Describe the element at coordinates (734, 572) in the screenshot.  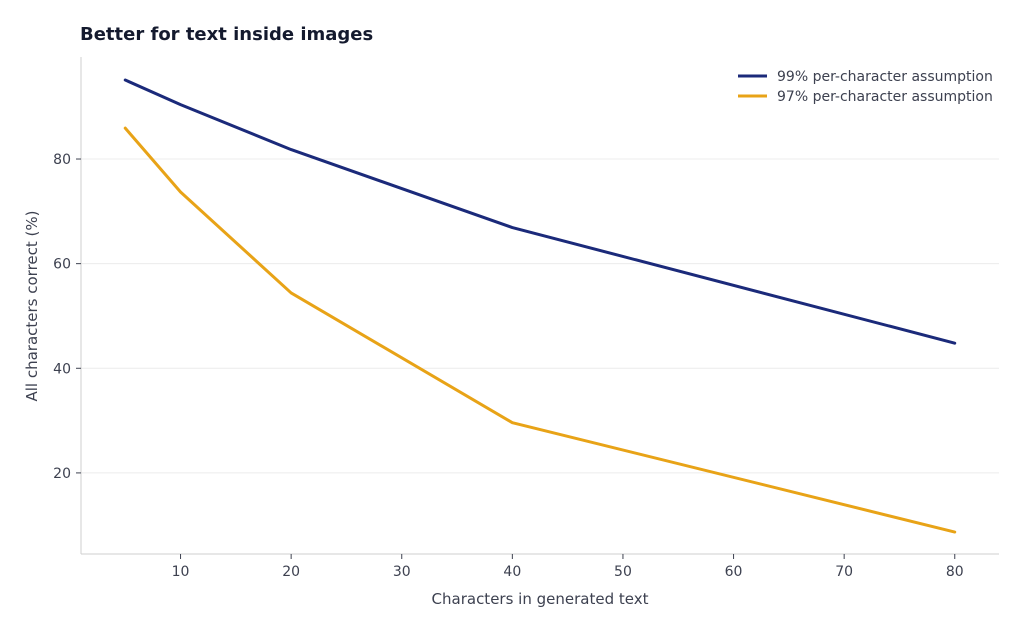
I see `x-tick-label: 60` at that location.